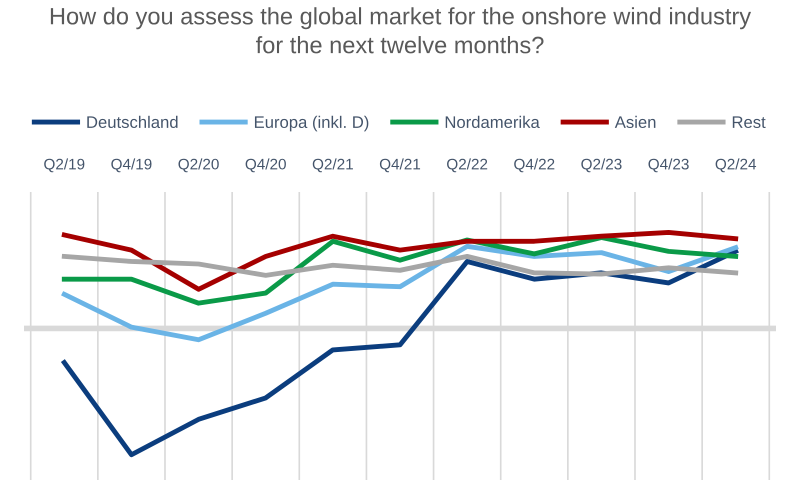  I want to click on x-tick-label: Q2/24, so click(736, 165).